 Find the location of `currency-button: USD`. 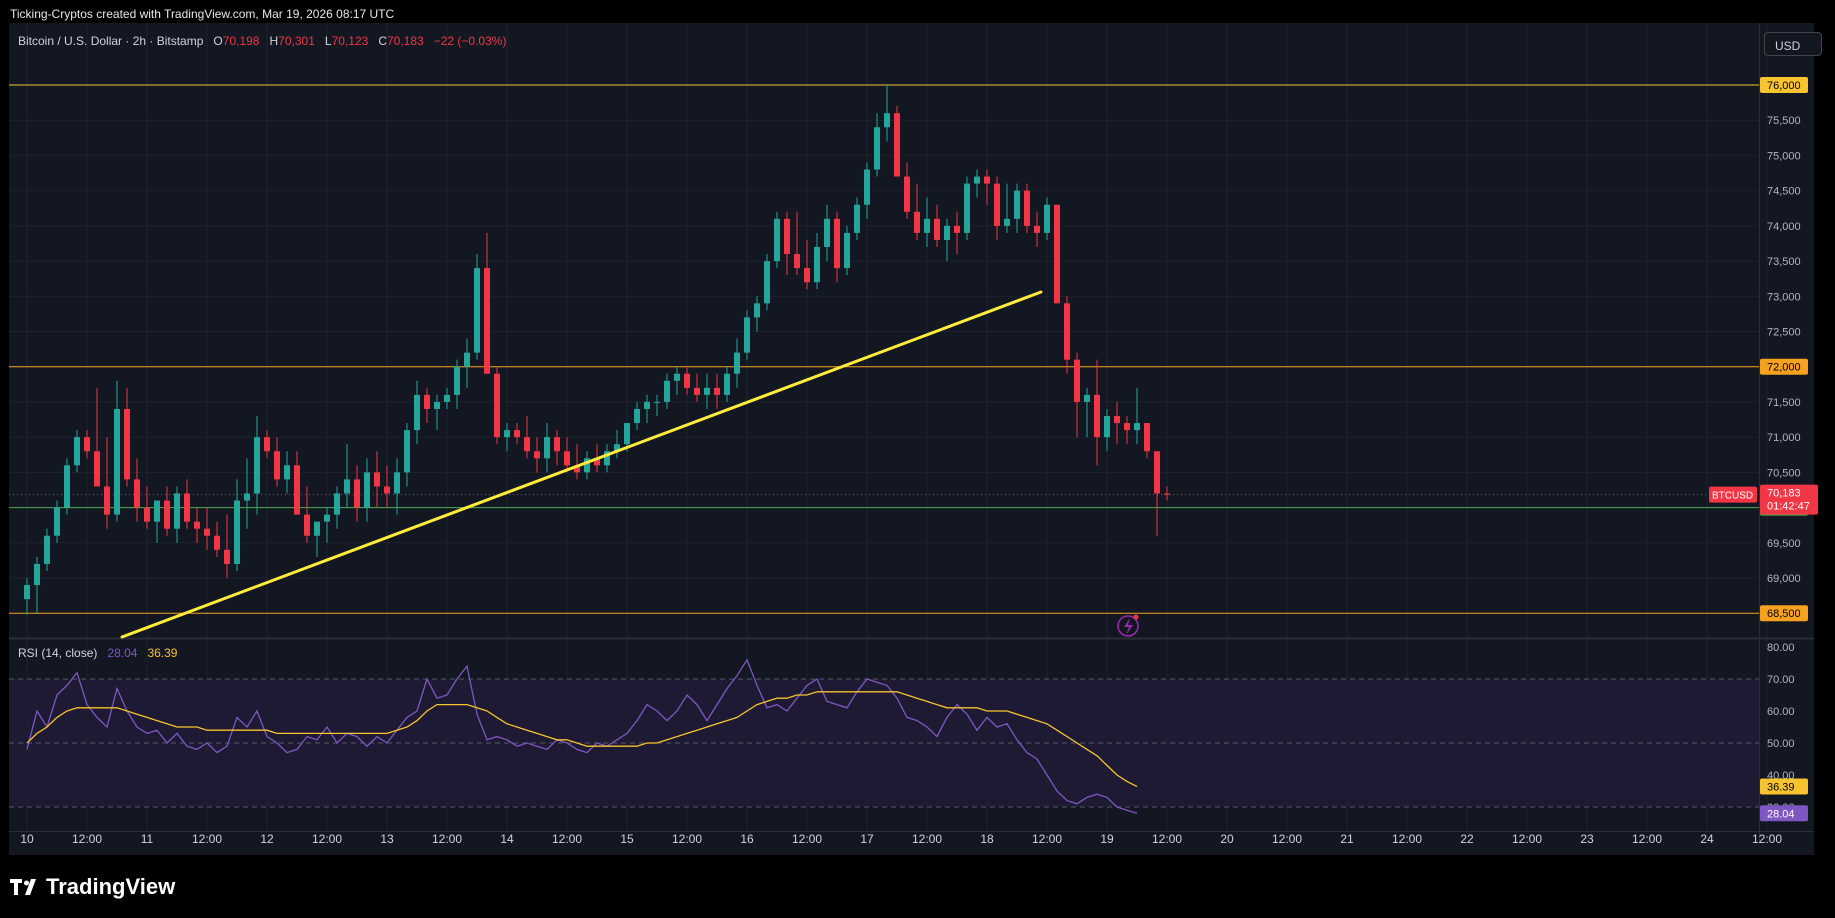

currency-button: USD is located at coordinates (1793, 44).